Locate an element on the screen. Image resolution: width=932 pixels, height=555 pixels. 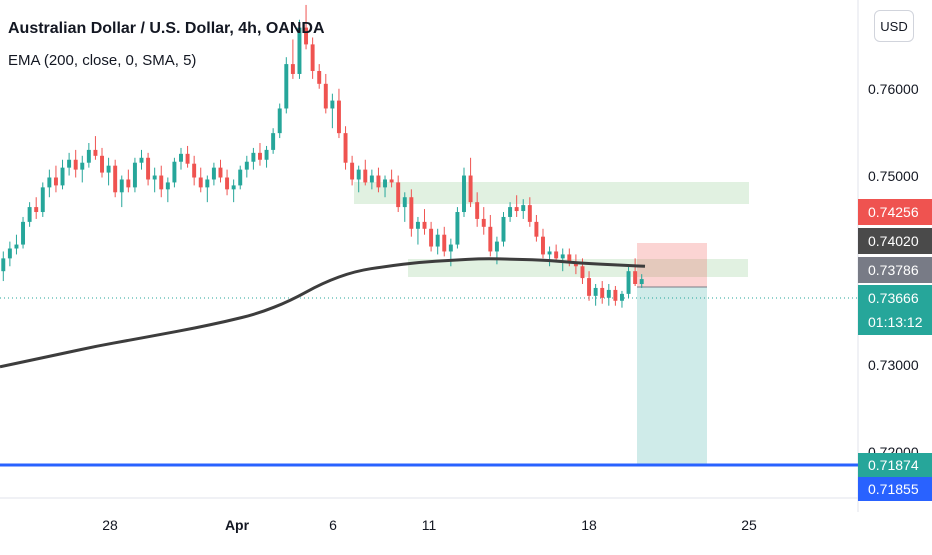
ema-indicator-label: EMA (200, close, 0, SMA, 5) is located at coordinates (102, 60).